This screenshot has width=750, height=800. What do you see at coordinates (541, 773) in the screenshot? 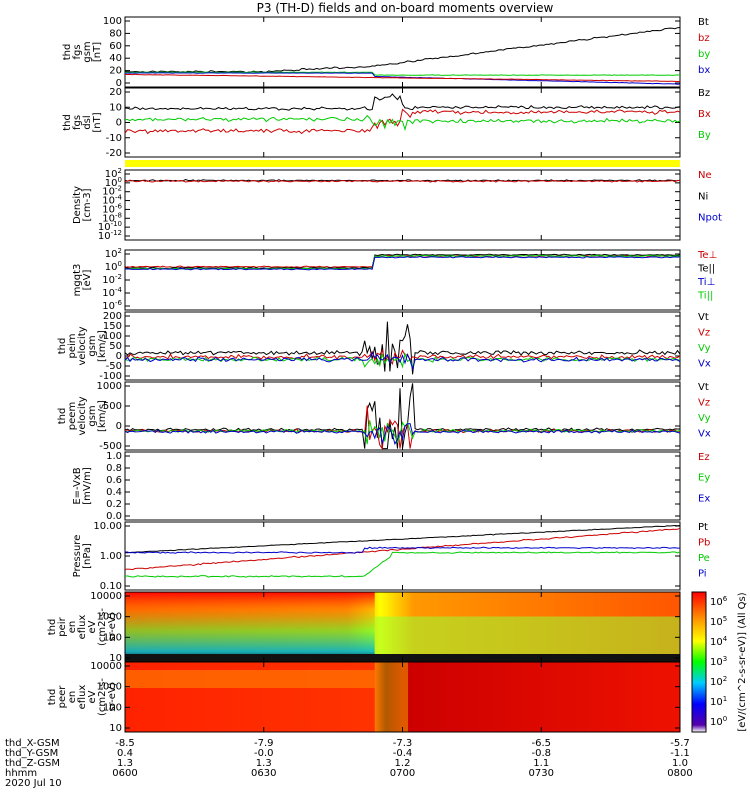
I see `time-axis-value: 0730` at bounding box center [541, 773].